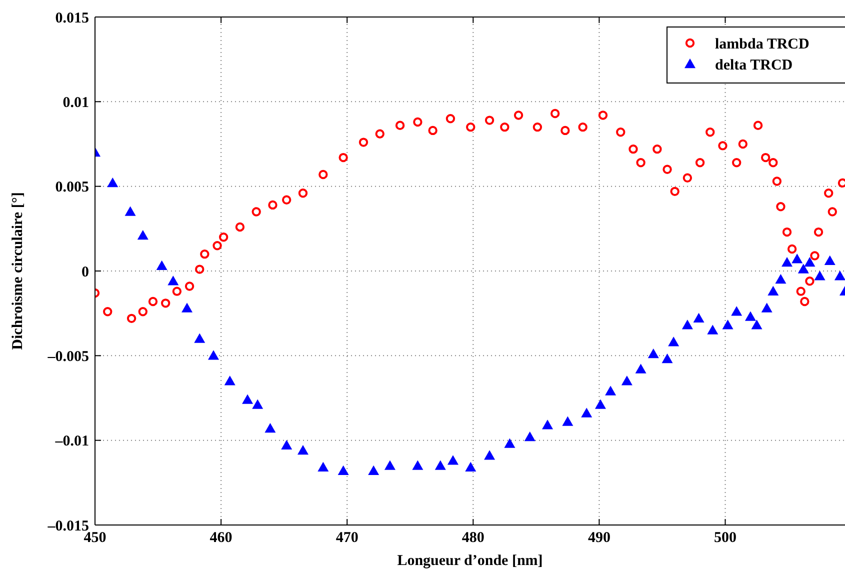  I want to click on y-tick-label: –0.01, so click(71, 442).